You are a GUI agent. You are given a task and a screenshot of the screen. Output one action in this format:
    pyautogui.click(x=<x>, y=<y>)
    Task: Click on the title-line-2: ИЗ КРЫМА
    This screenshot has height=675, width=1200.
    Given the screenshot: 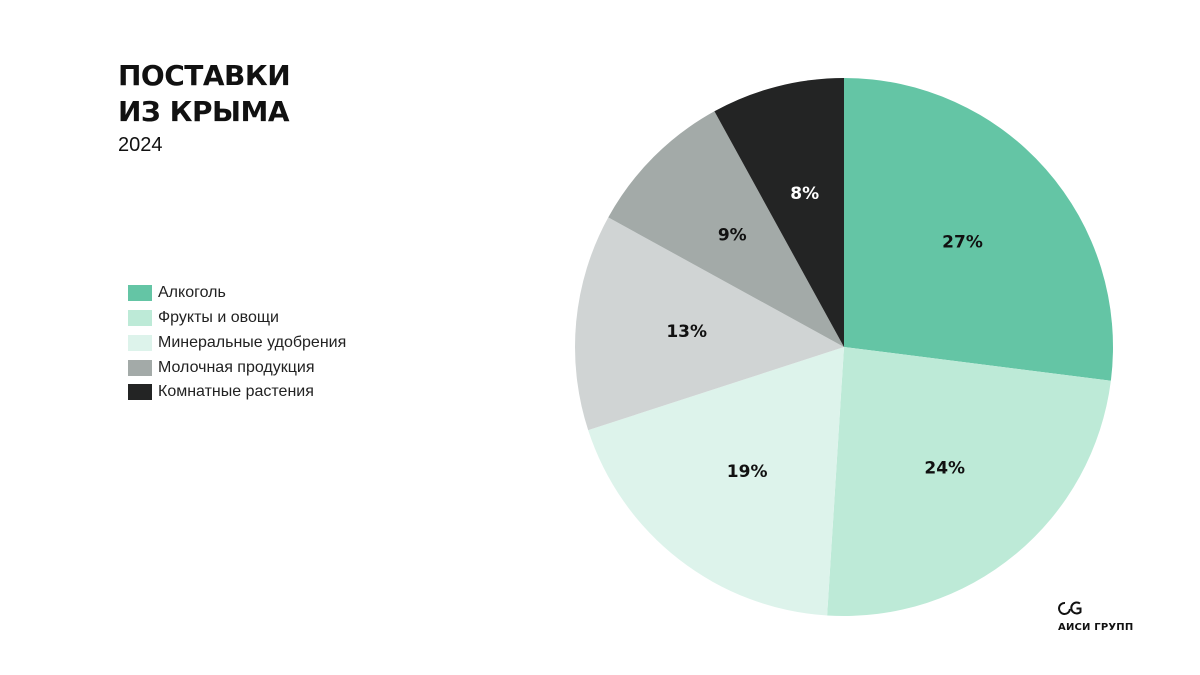 What is the action you would take?
    pyautogui.click(x=204, y=111)
    